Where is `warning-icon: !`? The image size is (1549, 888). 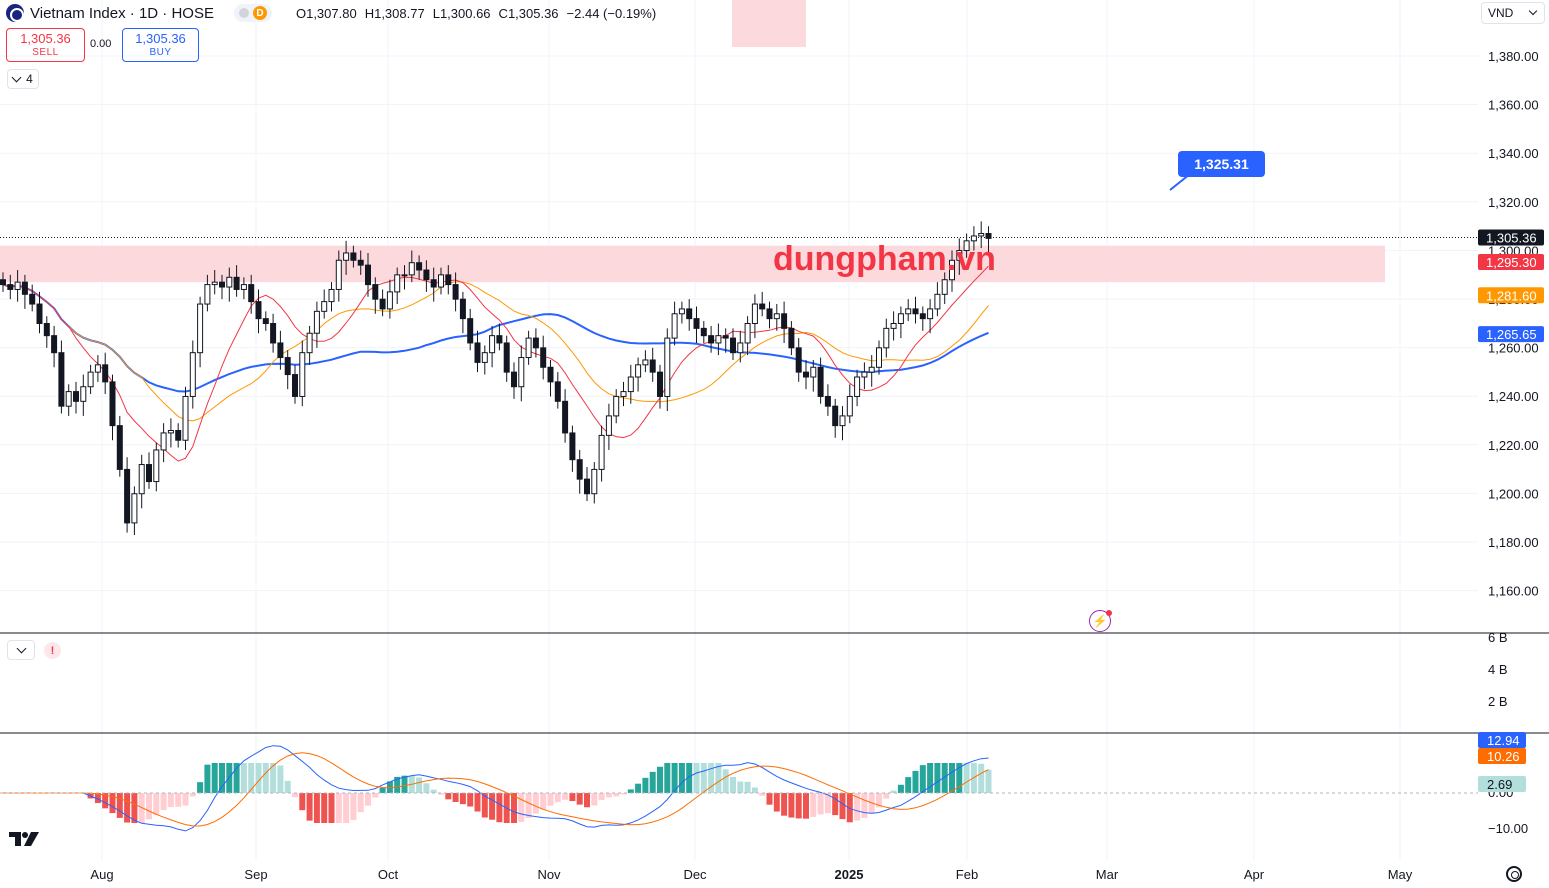 warning-icon: ! is located at coordinates (52, 650).